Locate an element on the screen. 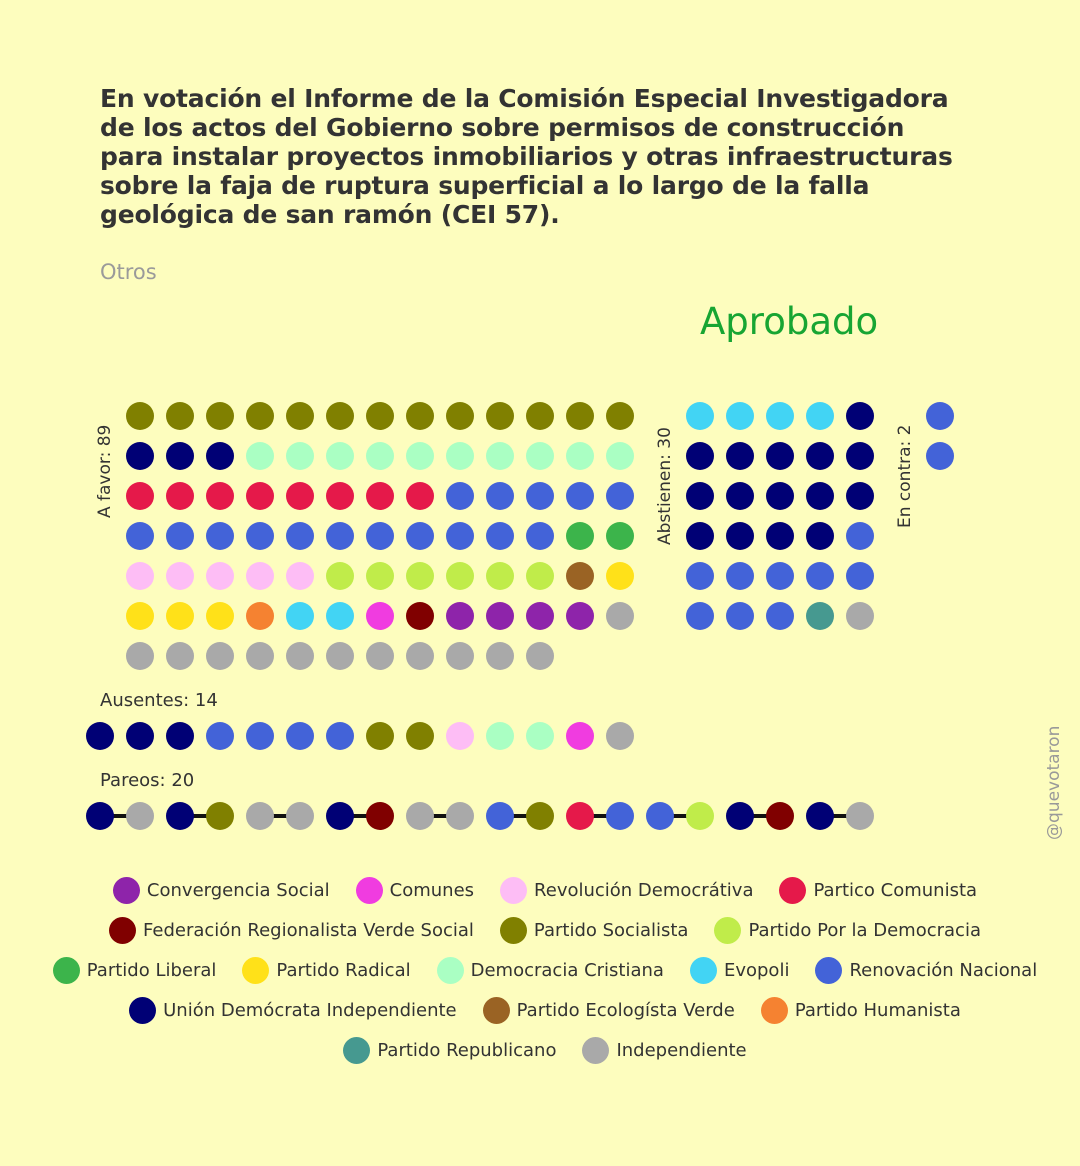  seat-pareo-pc is located at coordinates (580, 816).